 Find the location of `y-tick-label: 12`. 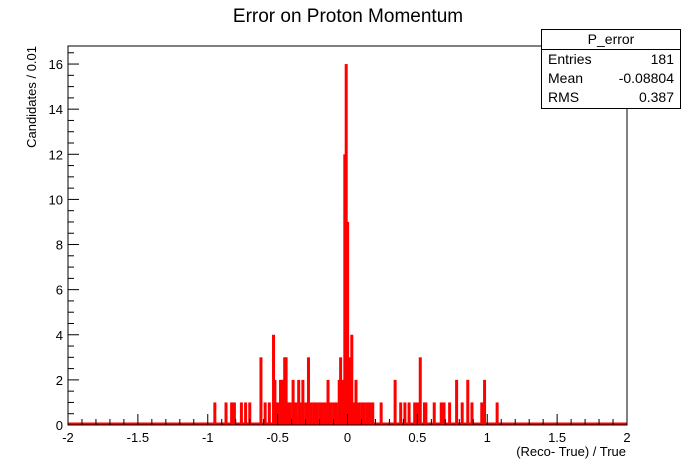

y-tick-label: 12 is located at coordinates (56, 154).